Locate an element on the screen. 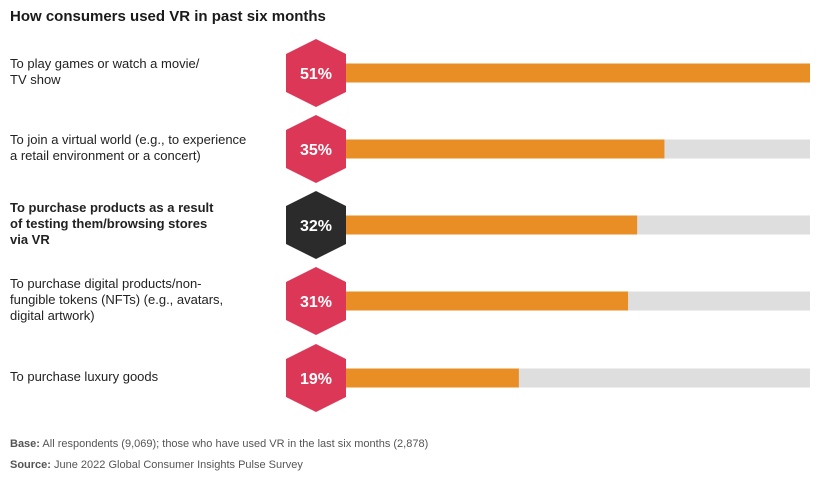  category-label-line: via VR is located at coordinates (30, 239).